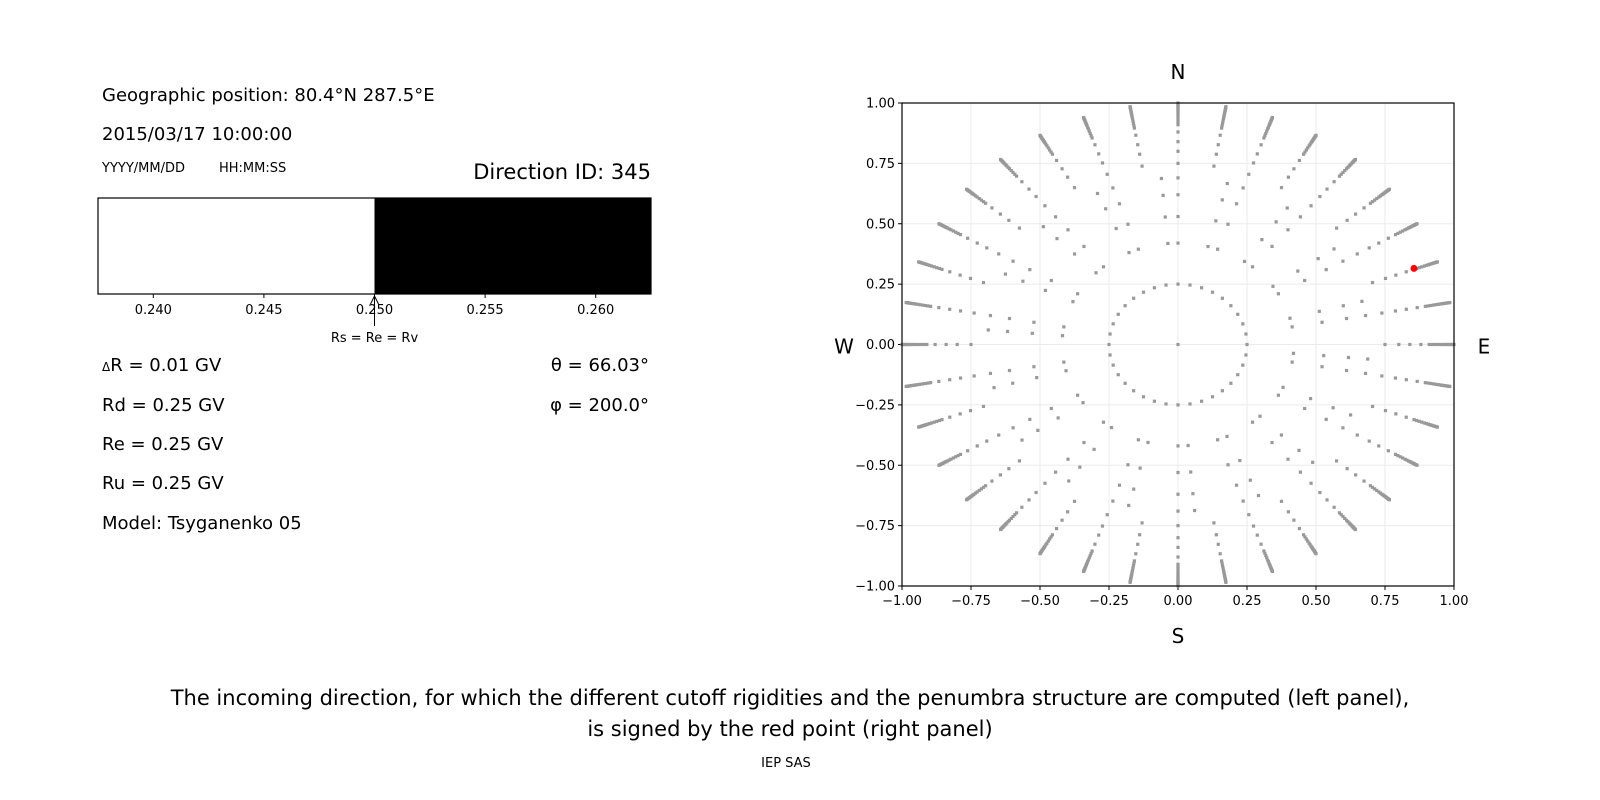 The width and height of the screenshot is (1600, 800). What do you see at coordinates (106, 367) in the screenshot?
I see `delta-symbol: Δ` at bounding box center [106, 367].